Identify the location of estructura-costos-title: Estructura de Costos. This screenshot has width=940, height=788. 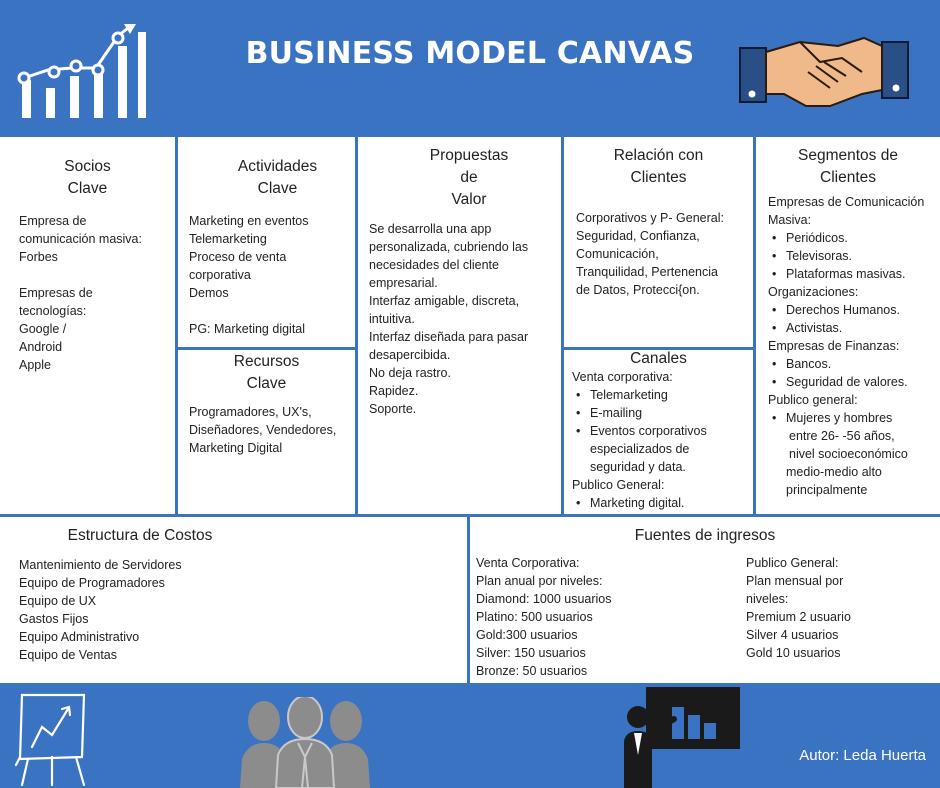
(140, 535).